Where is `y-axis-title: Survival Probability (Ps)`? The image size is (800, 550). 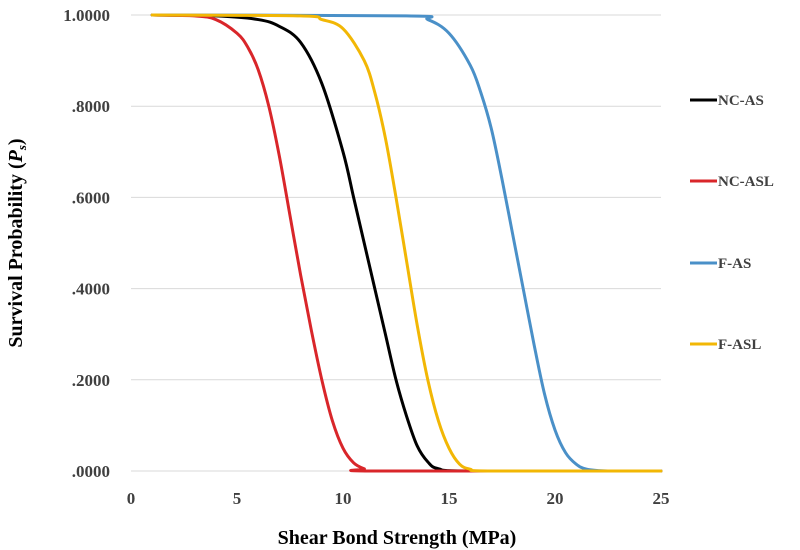
y-axis-title: Survival Probability (Ps) is located at coordinates (17, 242).